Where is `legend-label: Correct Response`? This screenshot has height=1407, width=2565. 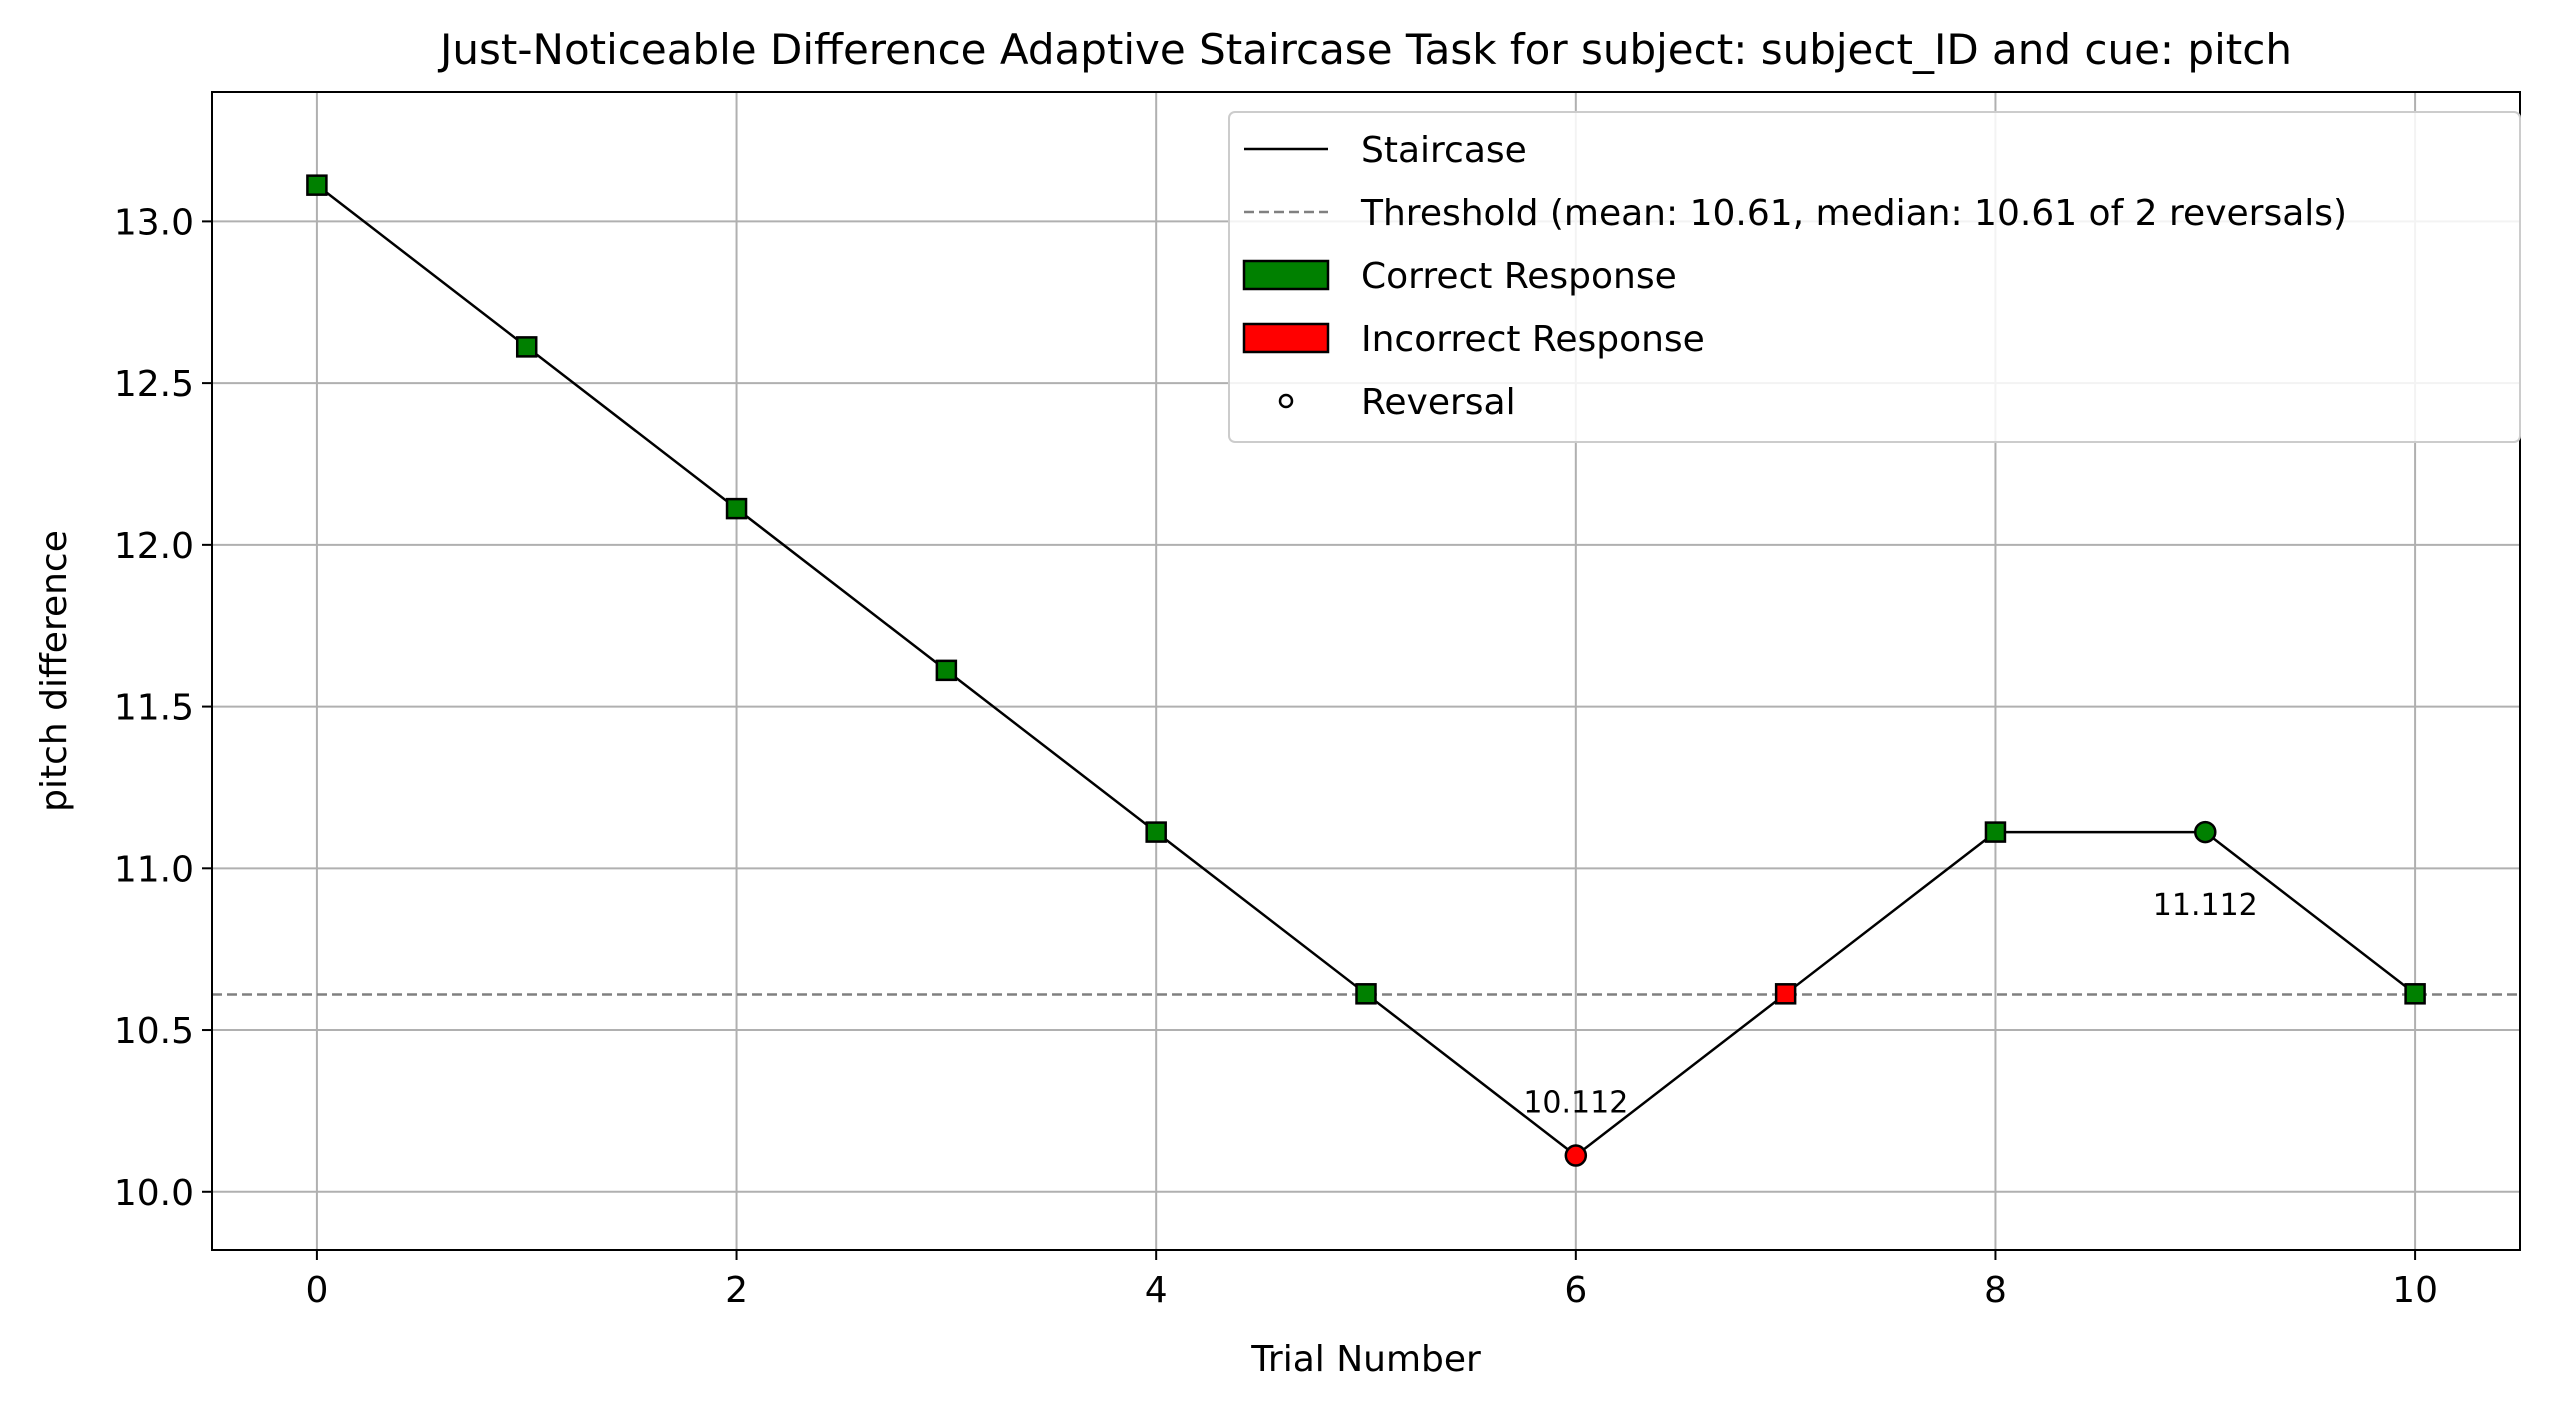
legend-label: Correct Response is located at coordinates (1519, 276).